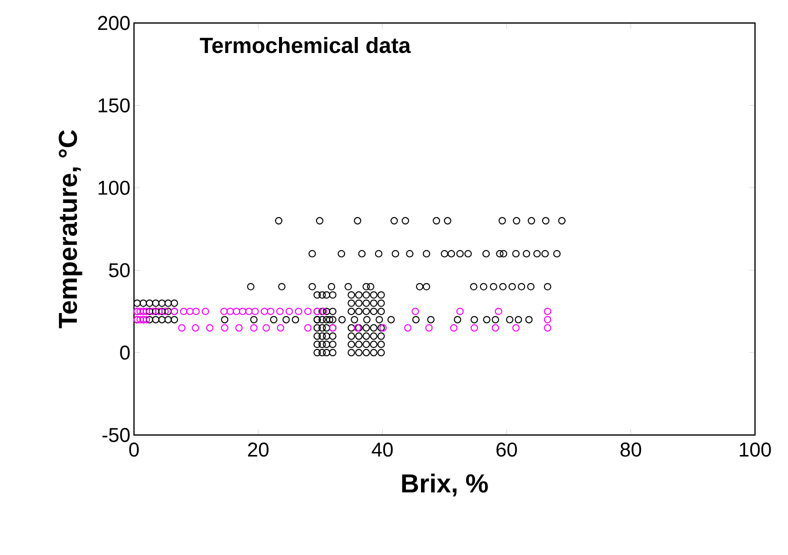  Describe the element at coordinates (258, 449) in the screenshot. I see `x-tick-label: 20` at that location.